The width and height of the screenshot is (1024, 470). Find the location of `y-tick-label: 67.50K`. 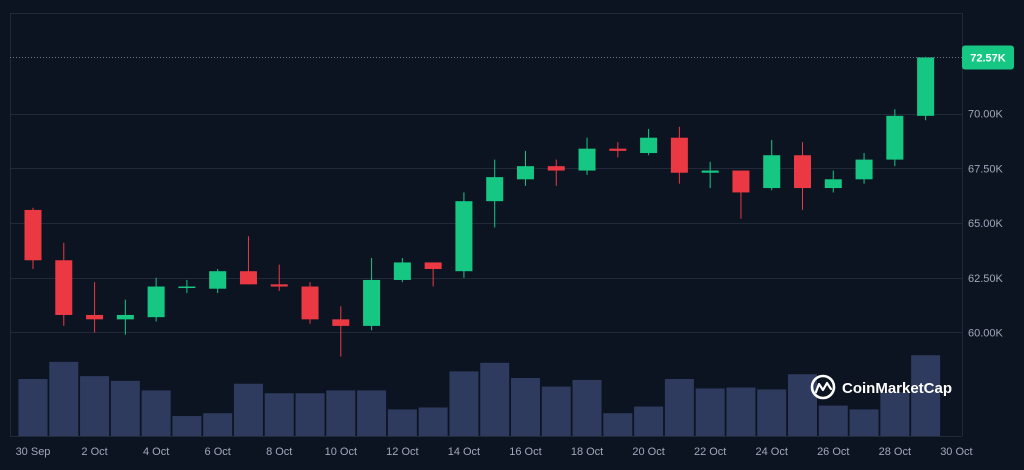

y-tick-label: 67.50K is located at coordinates (986, 169).